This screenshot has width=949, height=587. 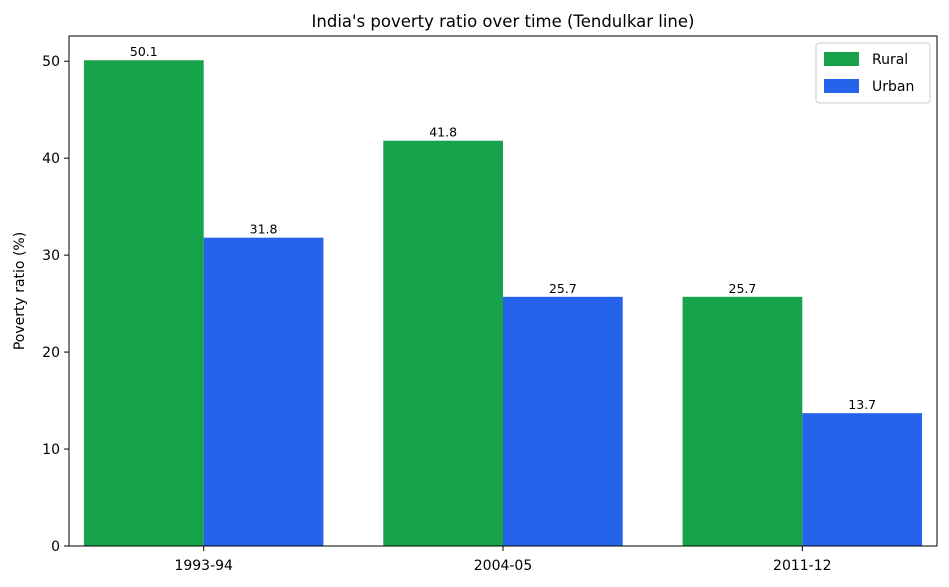 I want to click on y-tick-label: 50, so click(x=51, y=62).